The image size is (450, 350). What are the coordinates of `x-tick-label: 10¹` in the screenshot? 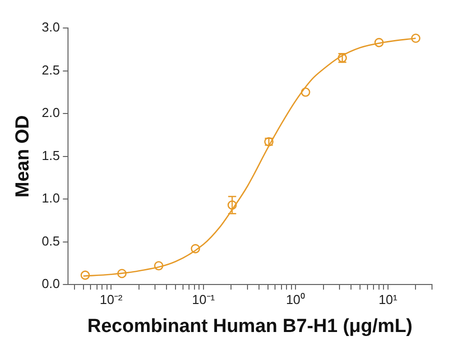 It's located at (388, 299).